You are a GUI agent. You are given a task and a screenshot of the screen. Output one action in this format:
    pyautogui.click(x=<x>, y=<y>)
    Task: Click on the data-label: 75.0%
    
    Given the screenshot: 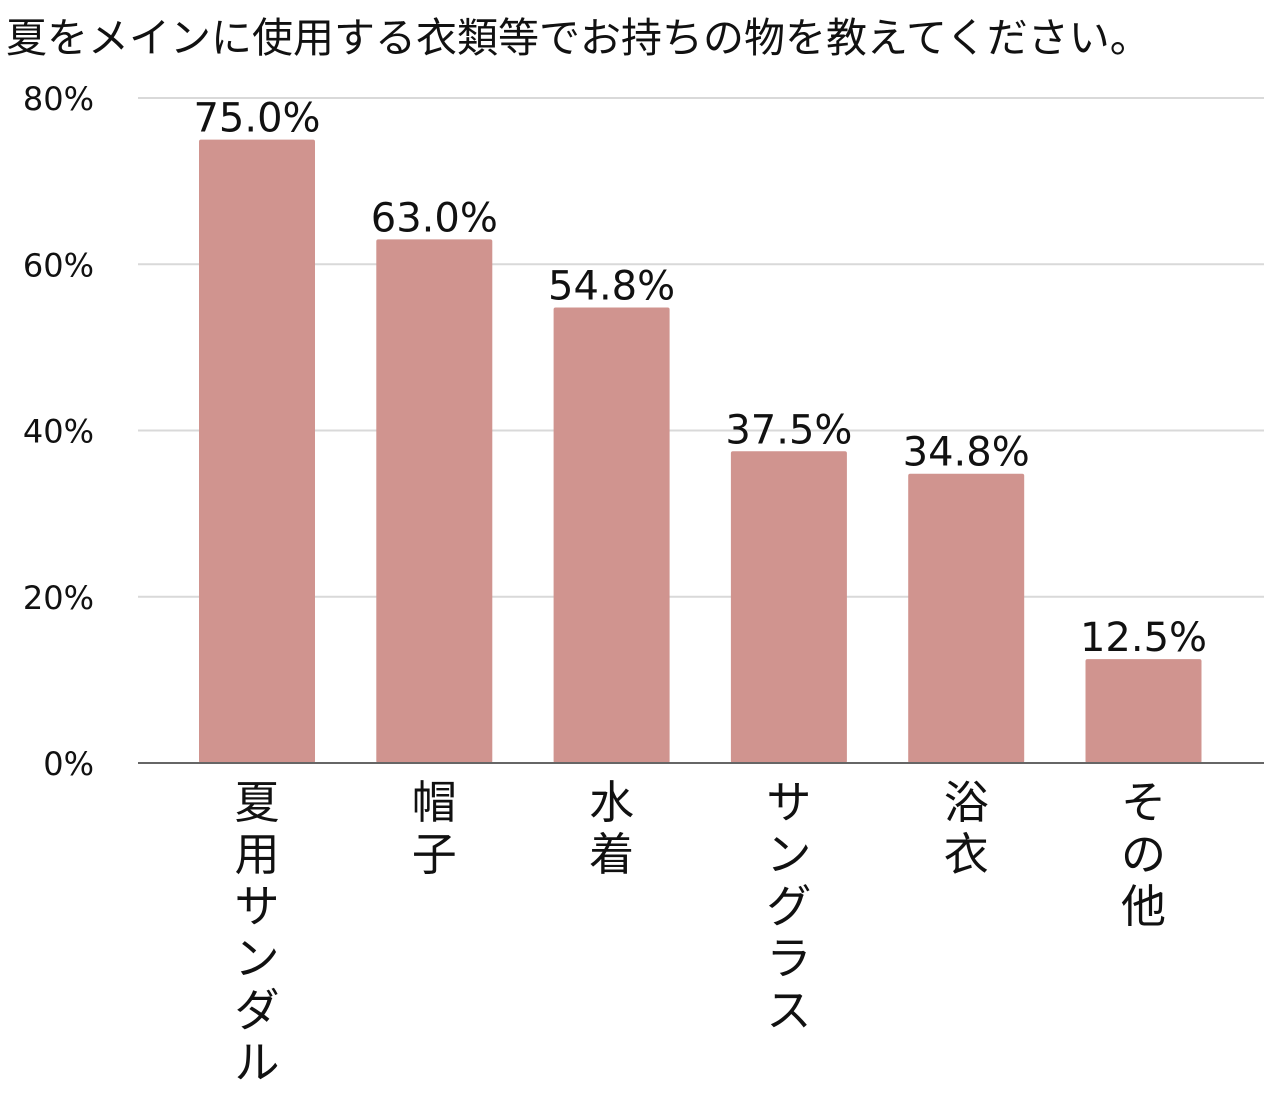 What is the action you would take?
    pyautogui.click(x=256, y=119)
    